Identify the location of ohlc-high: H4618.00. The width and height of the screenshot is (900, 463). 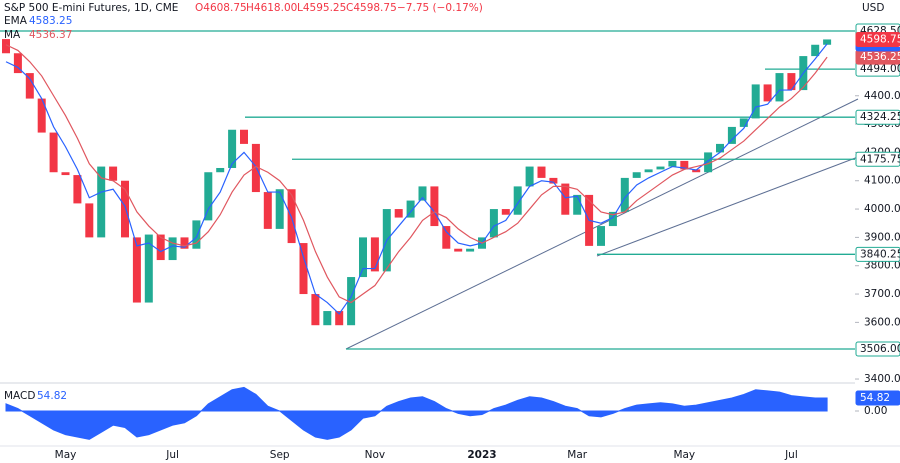
(271, 8).